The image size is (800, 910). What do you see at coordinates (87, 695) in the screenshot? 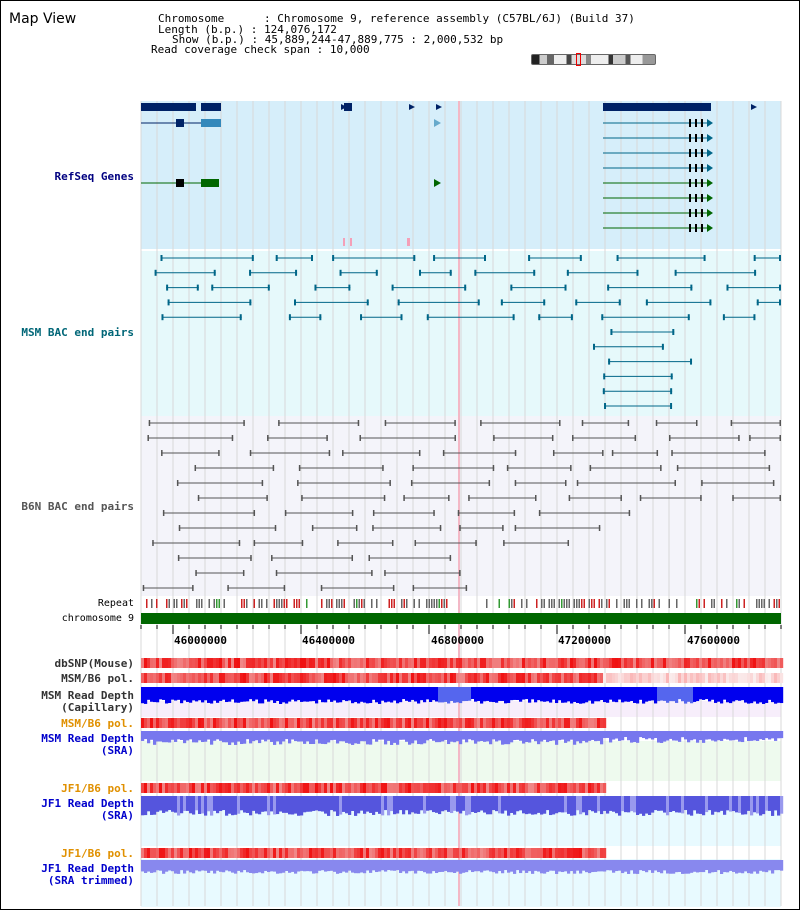
I see `msm-read-depth-label: MSM Read Depth` at bounding box center [87, 695].